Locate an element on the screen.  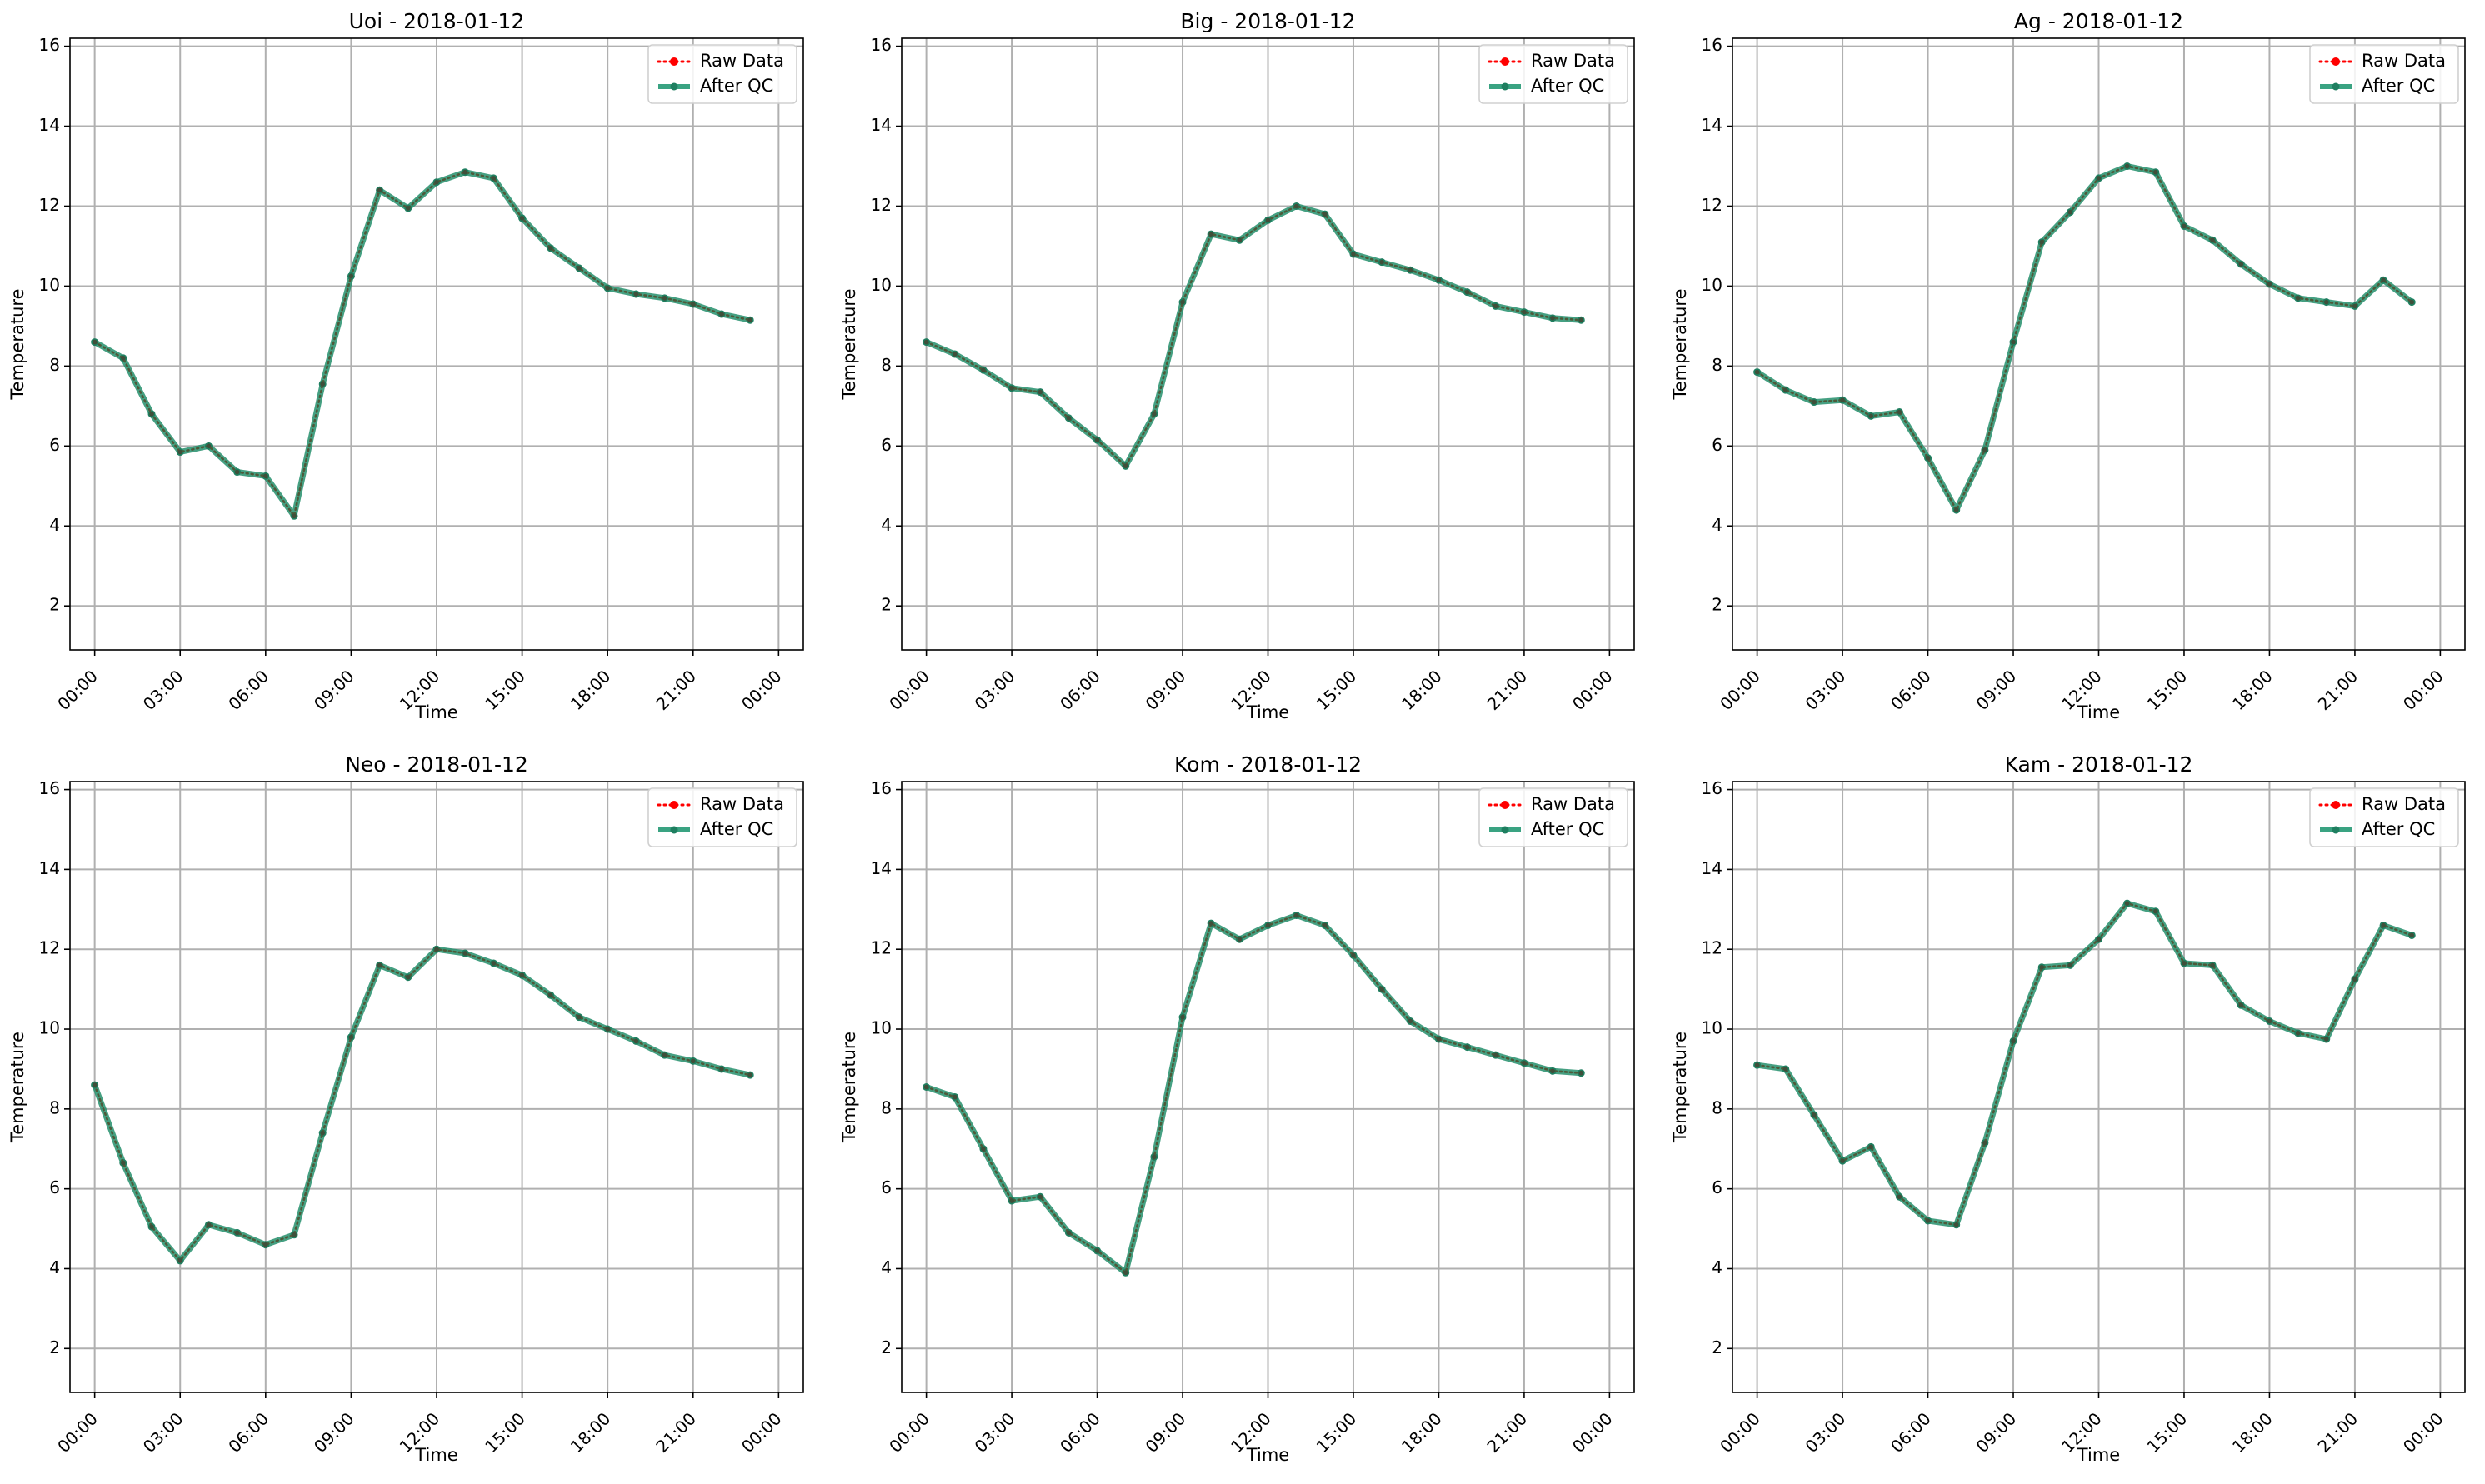
y-tick-label: 4 is located at coordinates (1717, 1267).